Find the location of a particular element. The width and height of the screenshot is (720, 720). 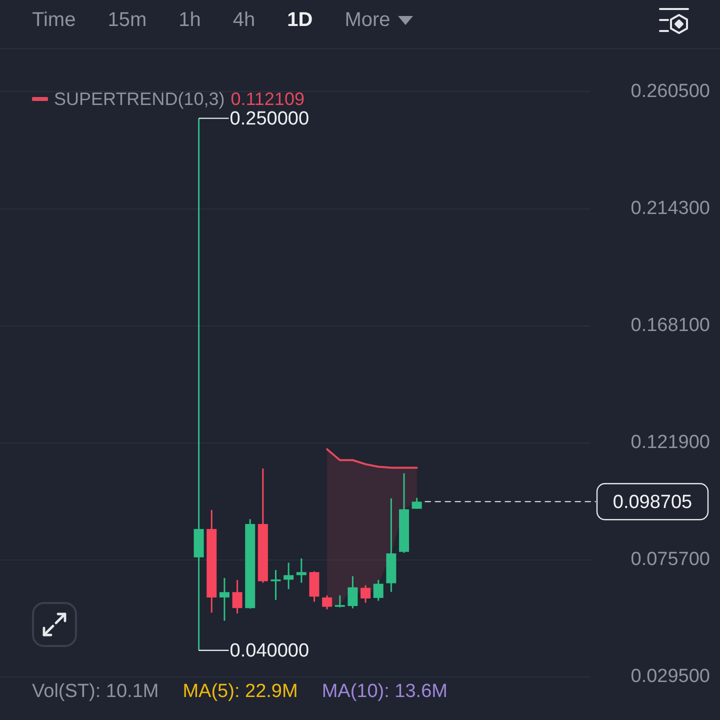

annotation: 0.040000 is located at coordinates (270, 651).